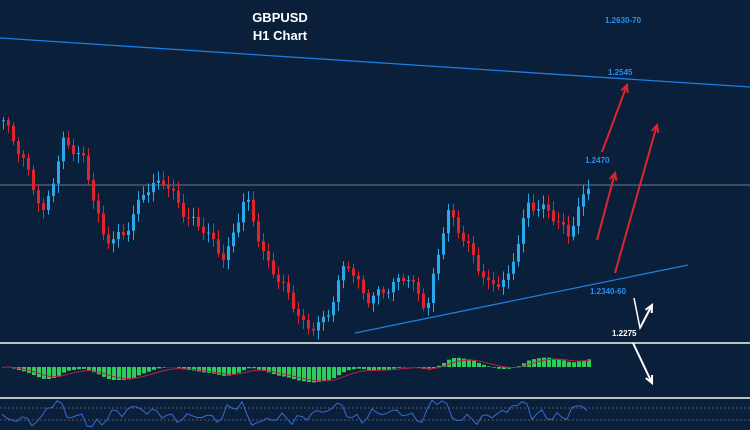 This screenshot has width=750, height=430. I want to click on rsi-line, so click(294, 413).